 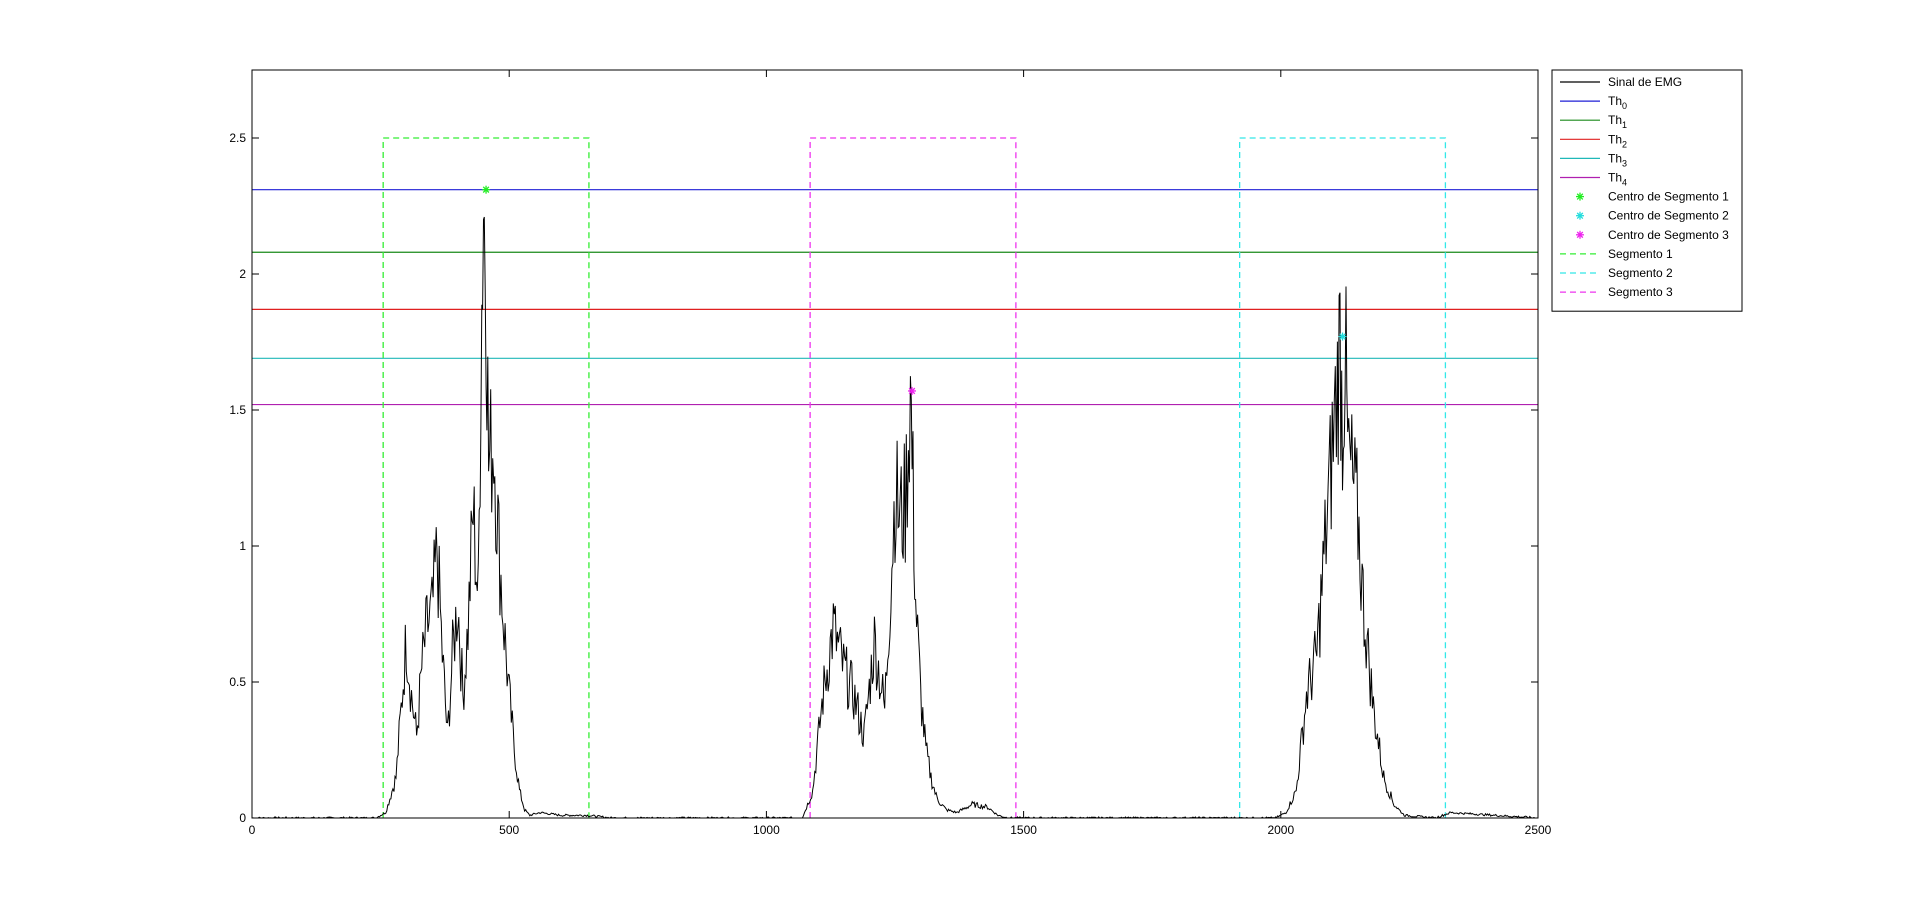 I want to click on y-tick-label: 0, so click(x=242, y=818).